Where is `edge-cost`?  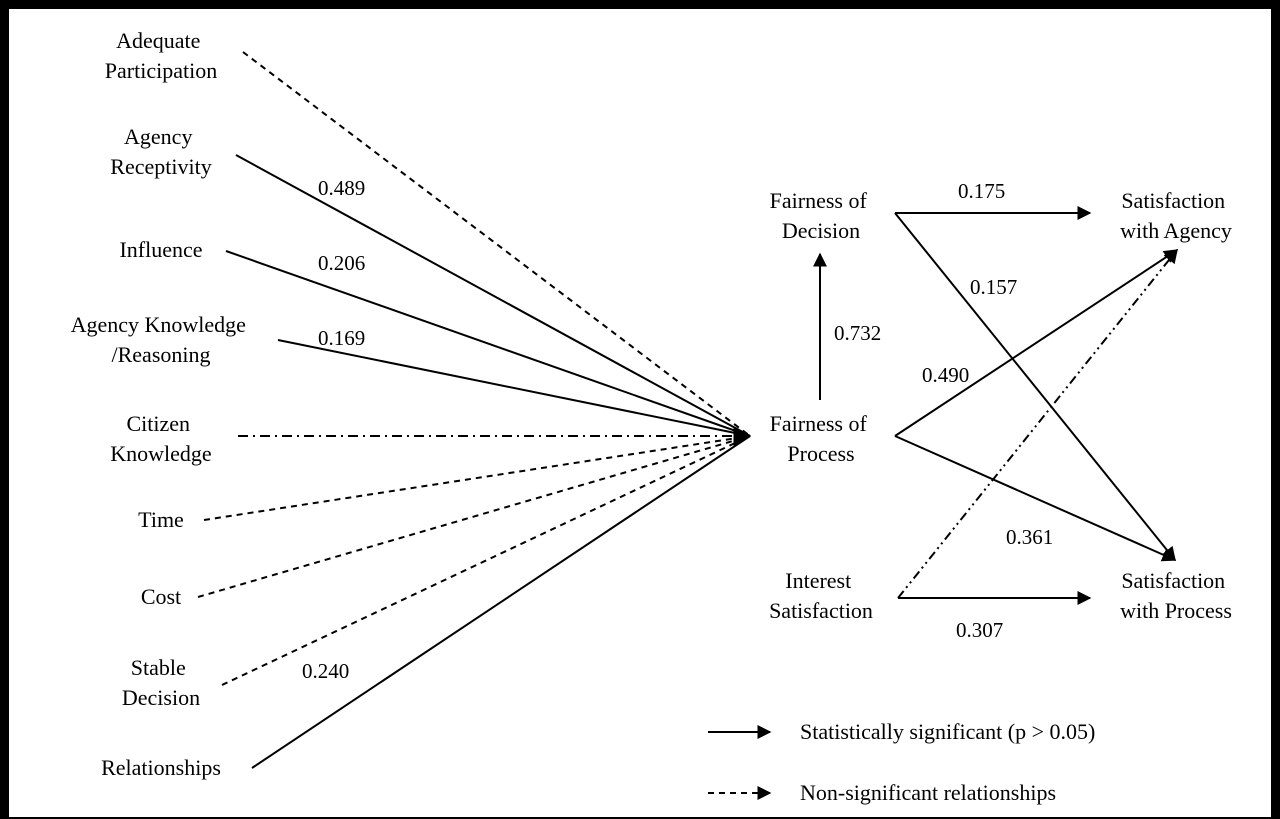
edge-cost is located at coordinates (474, 516).